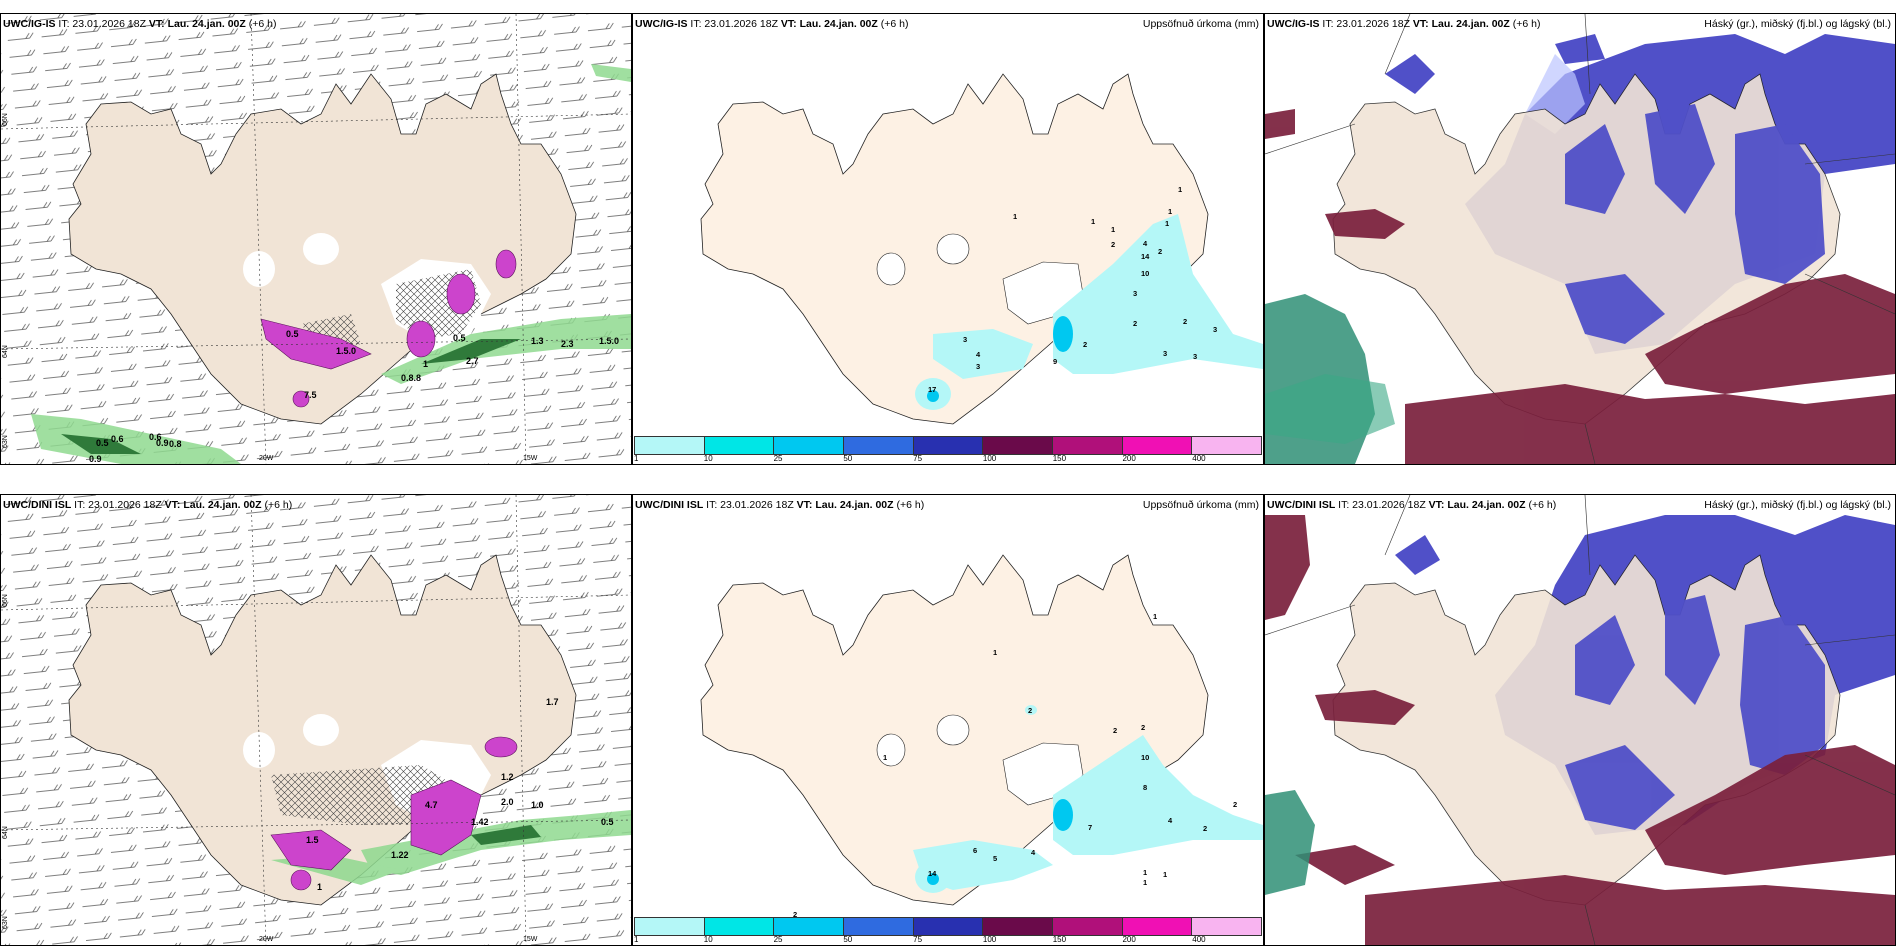 The height and width of the screenshot is (950, 1900). I want to click on mid-cloud-maroon, so click(1580, 286).